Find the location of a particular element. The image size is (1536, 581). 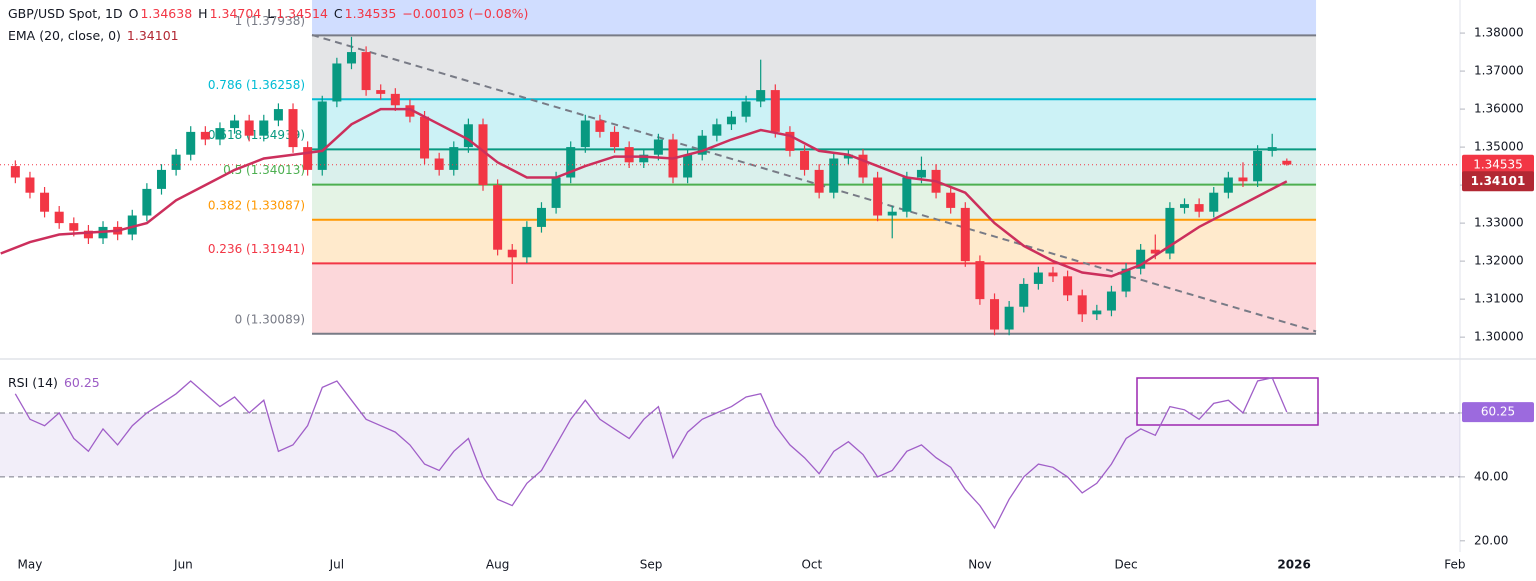

y-tick-label: 40.00 is located at coordinates (1491, 476).